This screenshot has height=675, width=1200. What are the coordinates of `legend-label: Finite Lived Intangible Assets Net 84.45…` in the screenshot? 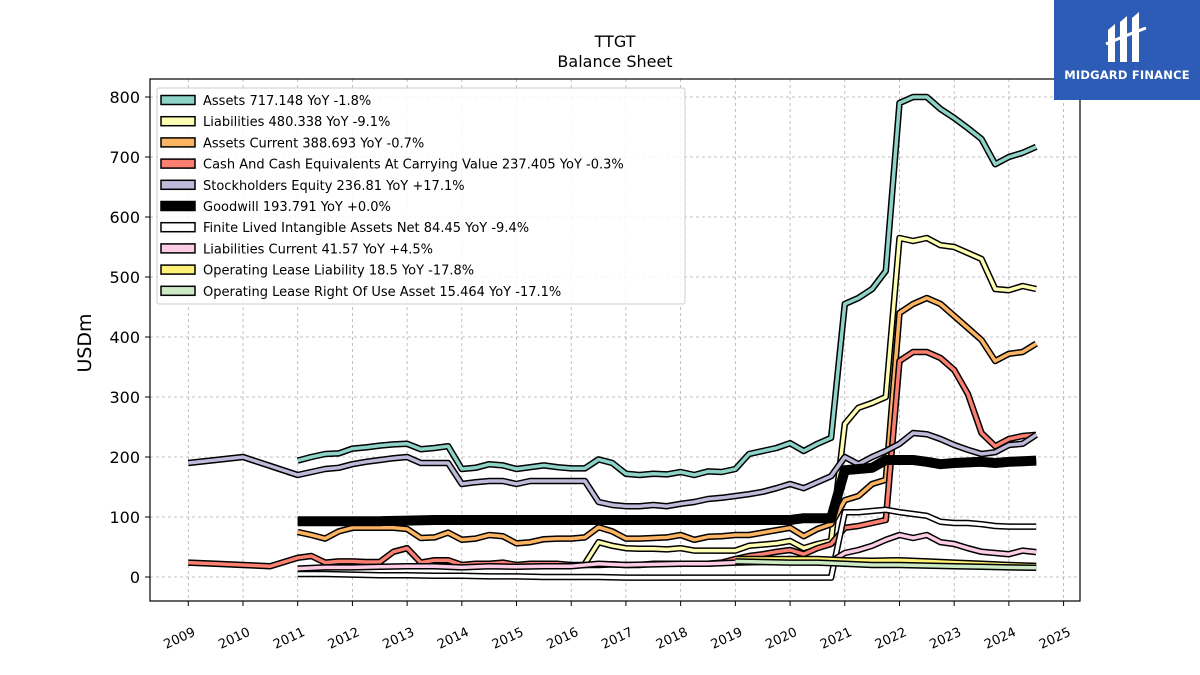 It's located at (366, 228).